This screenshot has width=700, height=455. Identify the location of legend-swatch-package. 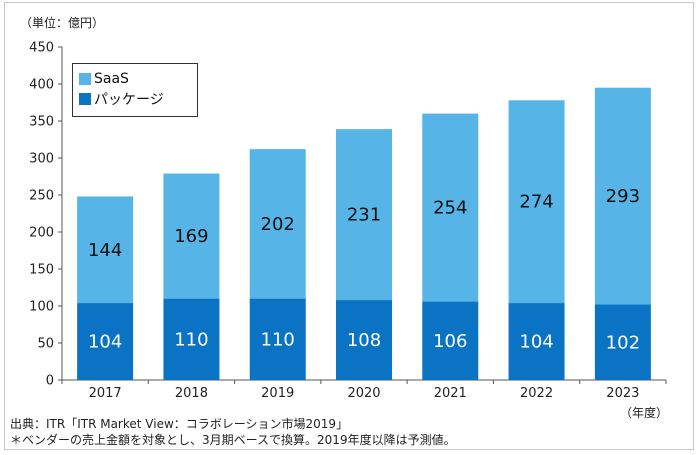
(85, 99).